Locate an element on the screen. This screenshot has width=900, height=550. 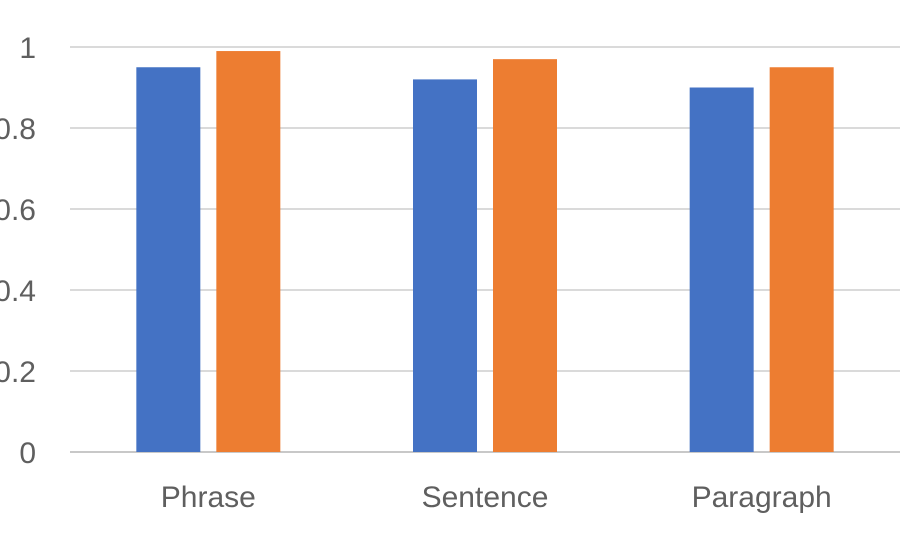
y-tick-label: 0.8 is located at coordinates (18, 129).